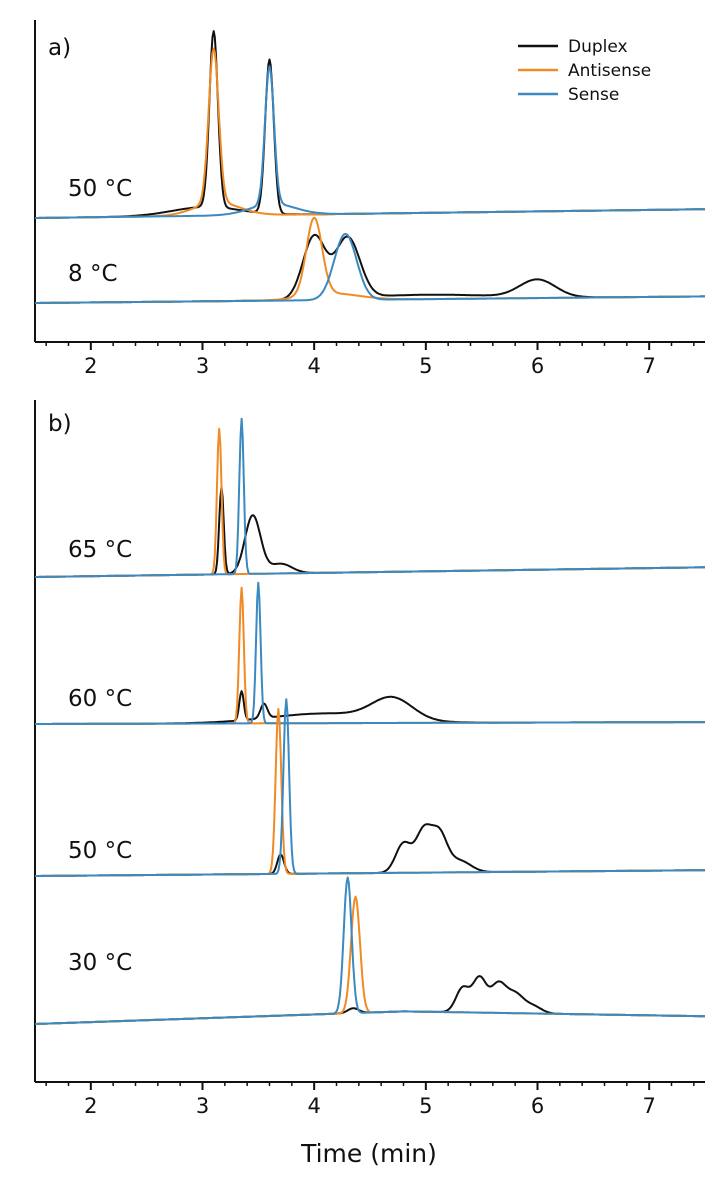 This screenshot has width=723, height=1180. Describe the element at coordinates (100, 550) in the screenshot. I see `trace-label: 65 °C` at that location.